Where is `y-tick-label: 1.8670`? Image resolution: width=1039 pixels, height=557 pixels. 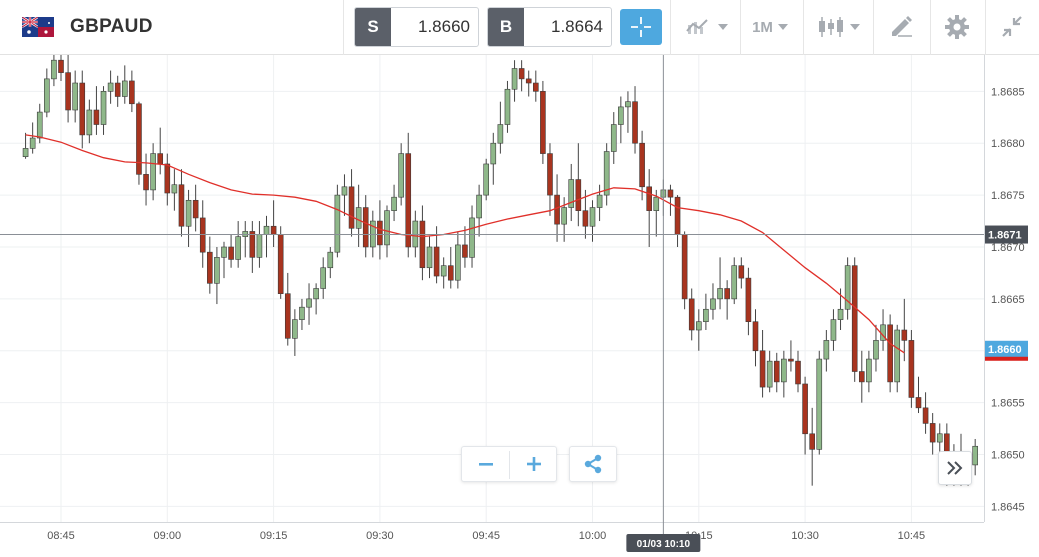 y-tick-label: 1.8670 is located at coordinates (1008, 248).